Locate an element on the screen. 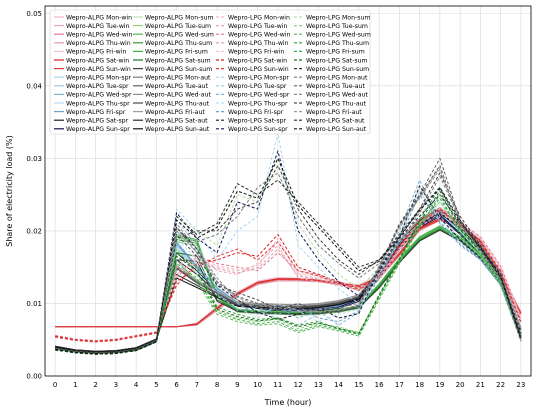 The width and height of the screenshot is (550, 414). legend-label: Wepro-LPG Fri-win is located at coordinates (256, 52).